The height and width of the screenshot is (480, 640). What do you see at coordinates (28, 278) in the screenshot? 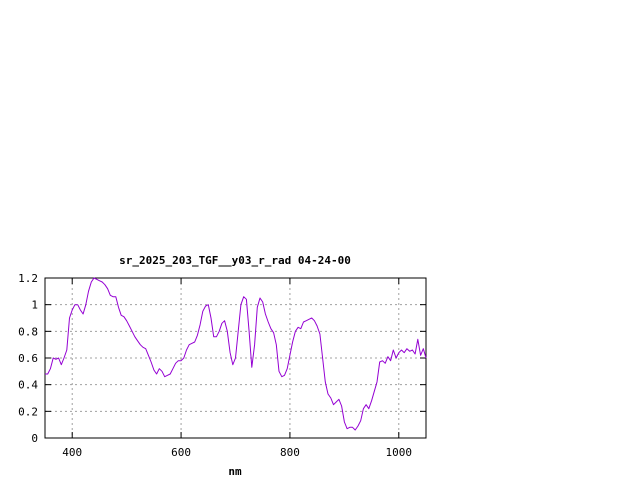
I see `y-tick-label: 1.2` at bounding box center [28, 278].